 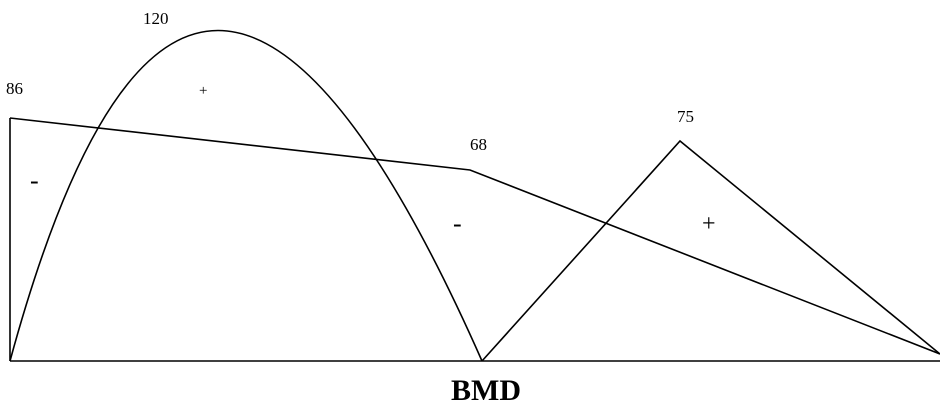 I want to click on diagram-title: BMD, so click(x=486, y=390).